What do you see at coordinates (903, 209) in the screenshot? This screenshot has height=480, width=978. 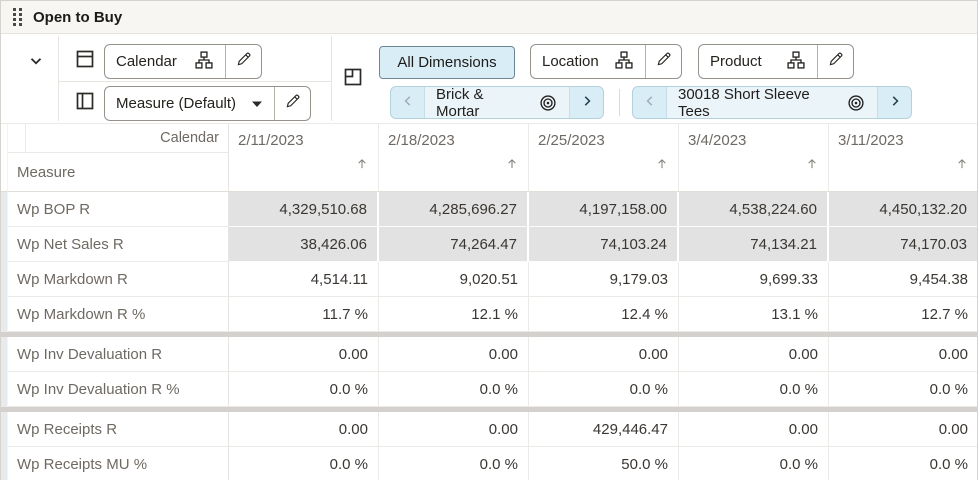 I see `grid-cell: 4,450,132.20` at bounding box center [903, 209].